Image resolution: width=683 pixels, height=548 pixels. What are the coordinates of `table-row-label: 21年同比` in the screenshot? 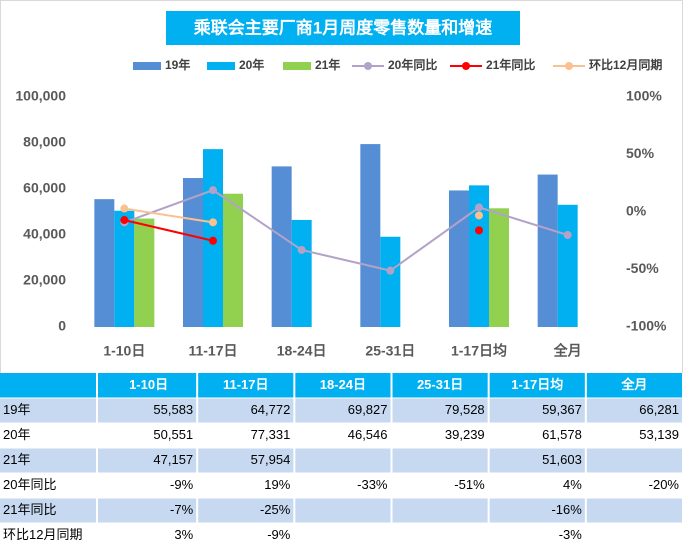 It's located at (29, 509).